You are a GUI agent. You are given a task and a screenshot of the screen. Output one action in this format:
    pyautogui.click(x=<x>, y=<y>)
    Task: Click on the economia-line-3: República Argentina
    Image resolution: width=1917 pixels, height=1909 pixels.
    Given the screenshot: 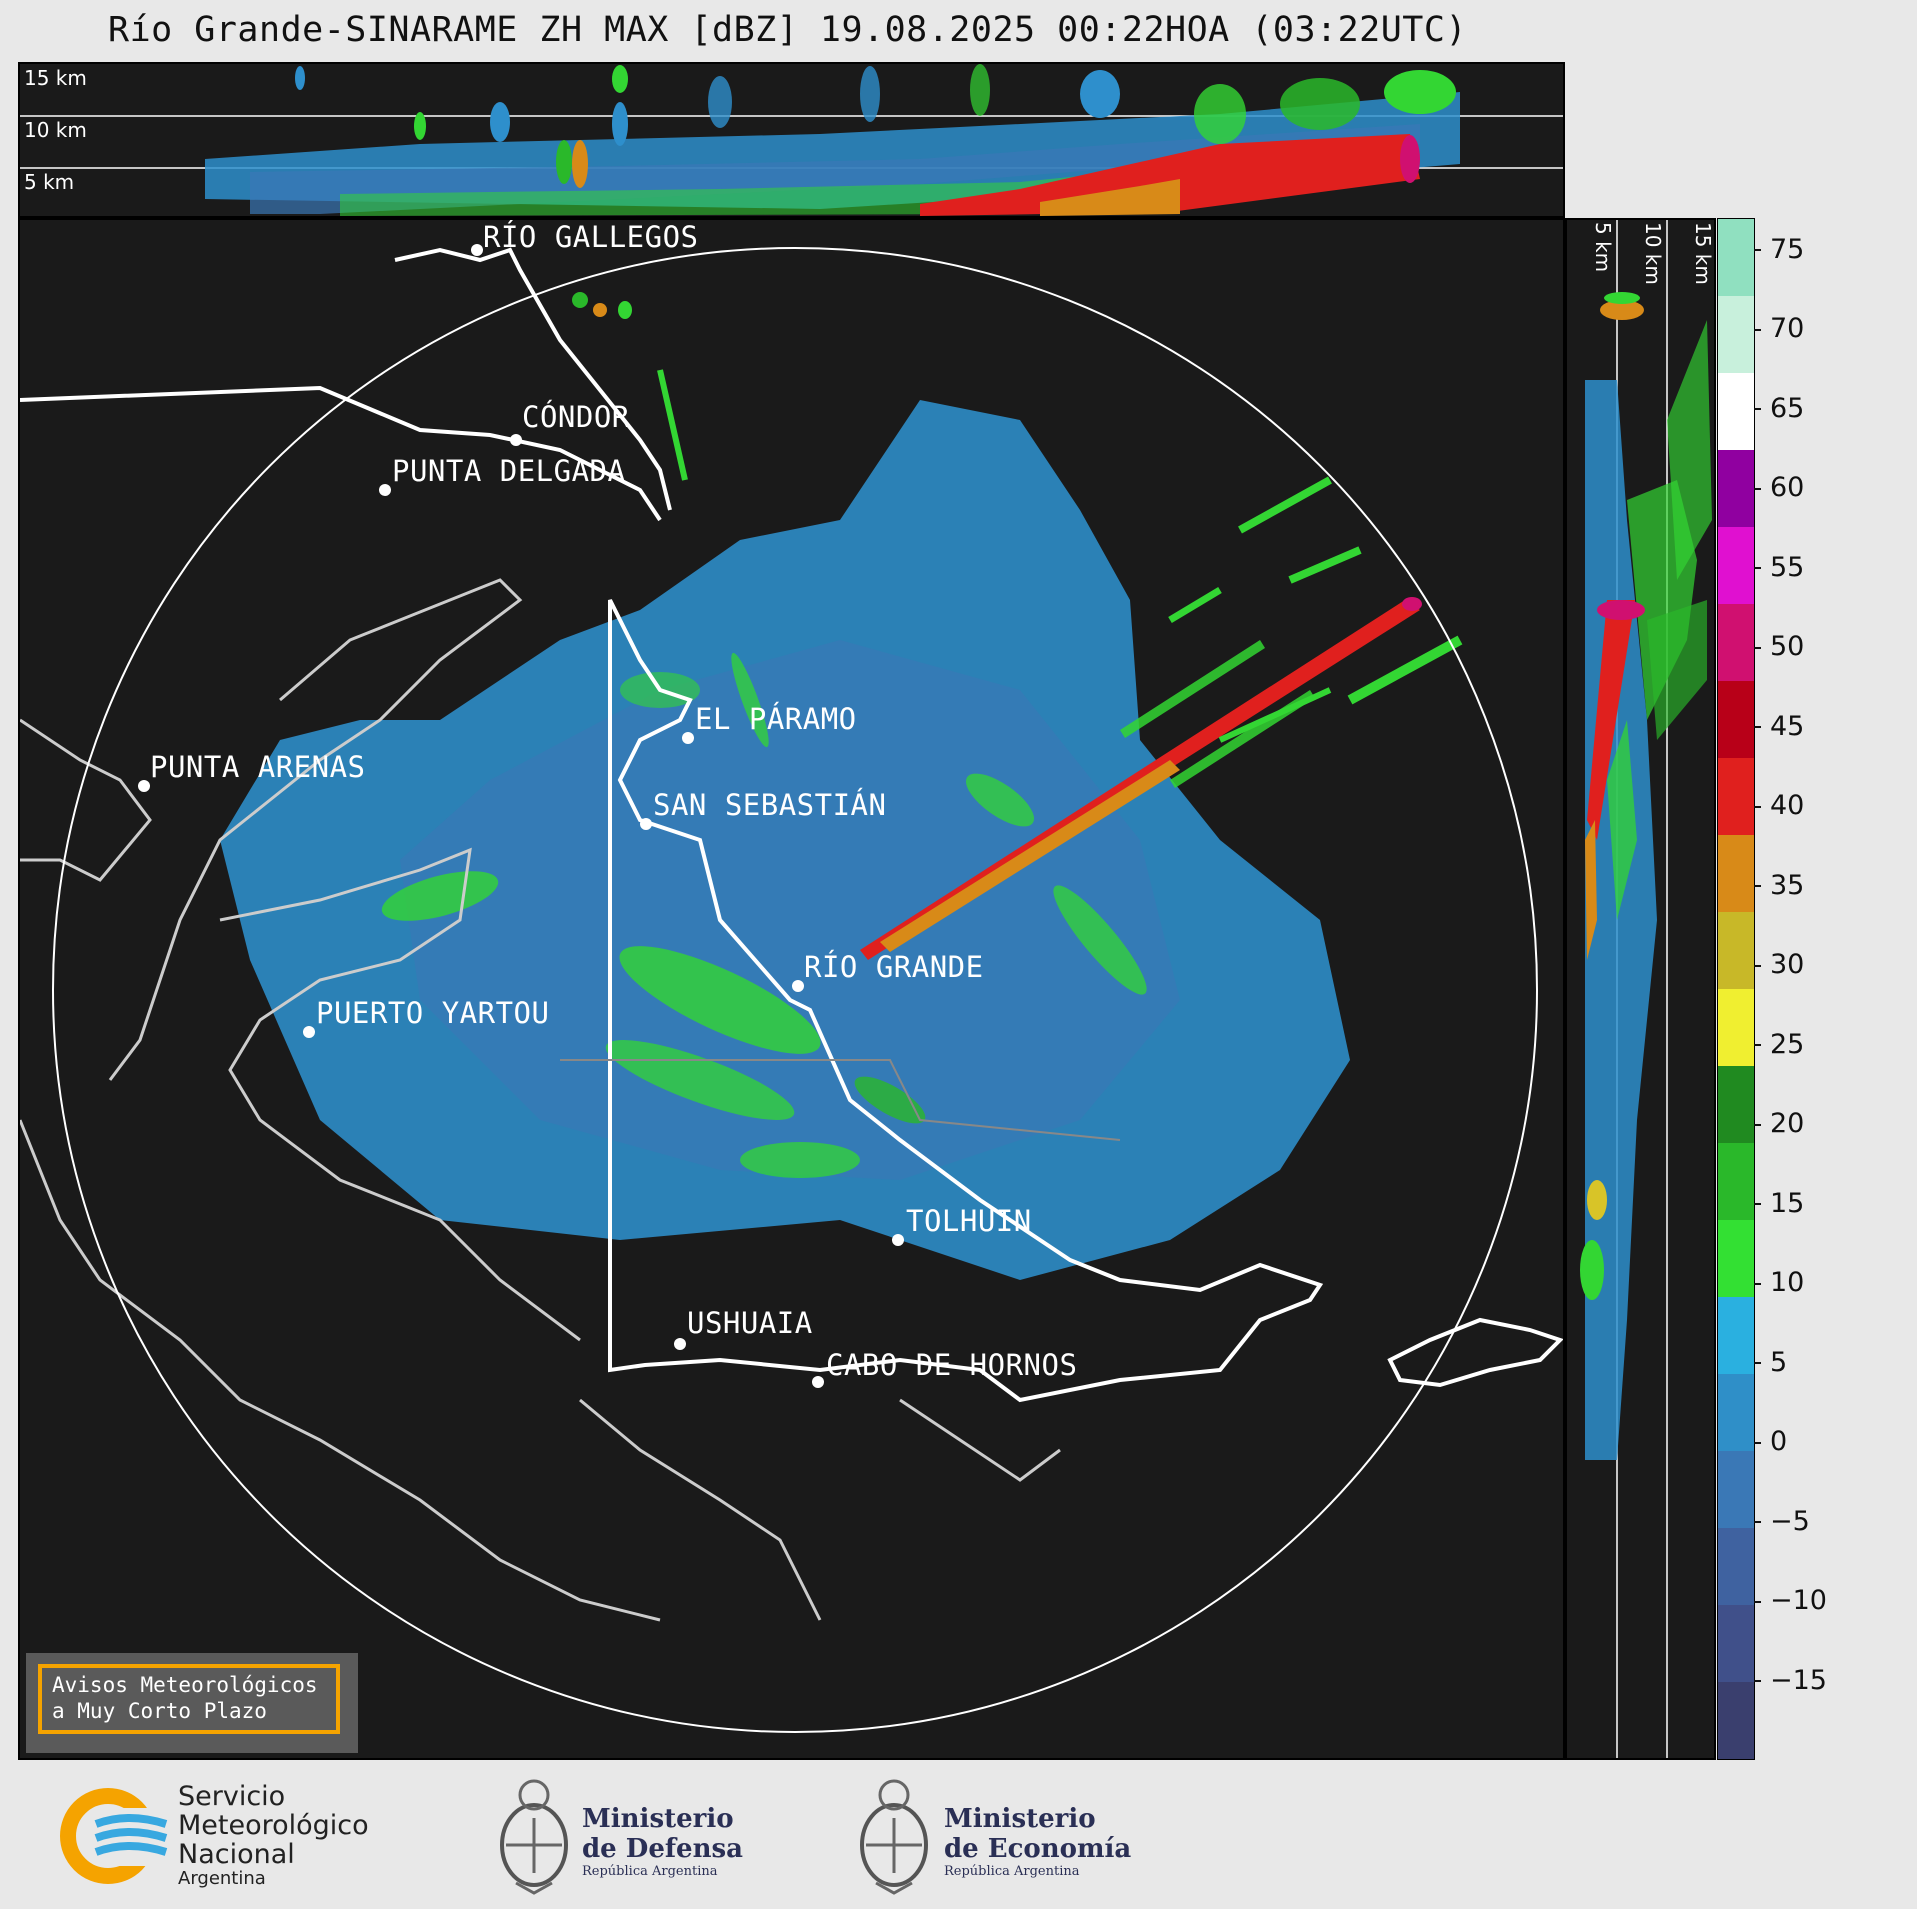 What is the action you would take?
    pyautogui.click(x=1012, y=1871)
    